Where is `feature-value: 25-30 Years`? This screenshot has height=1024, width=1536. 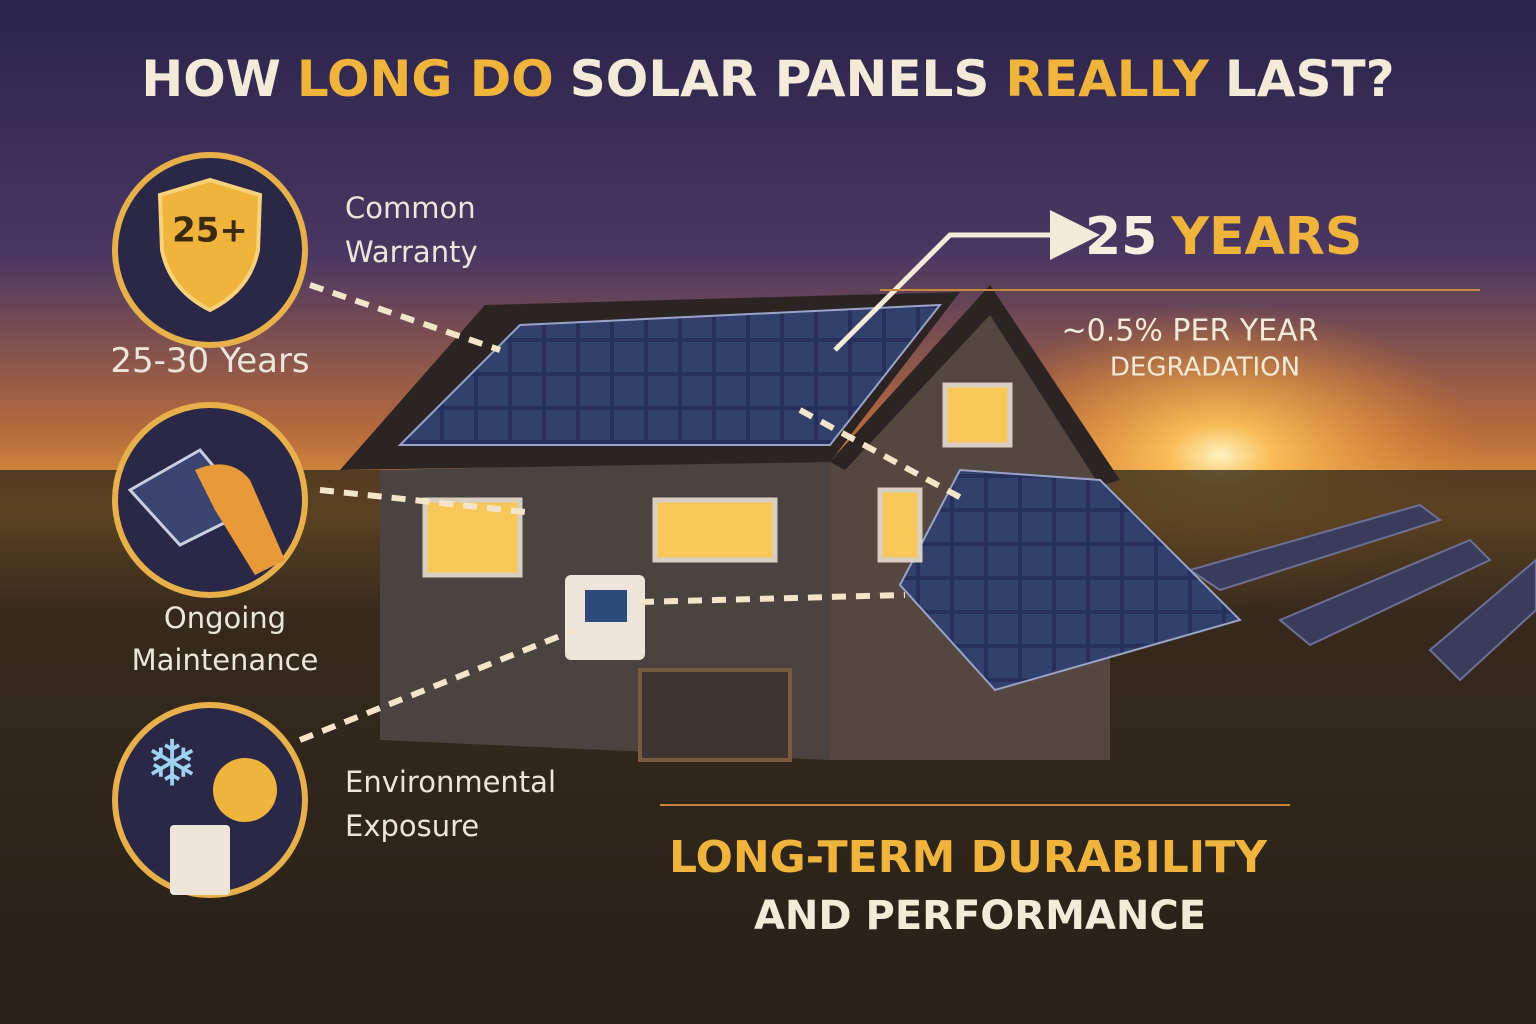 feature-value: 25-30 Years is located at coordinates (209, 361).